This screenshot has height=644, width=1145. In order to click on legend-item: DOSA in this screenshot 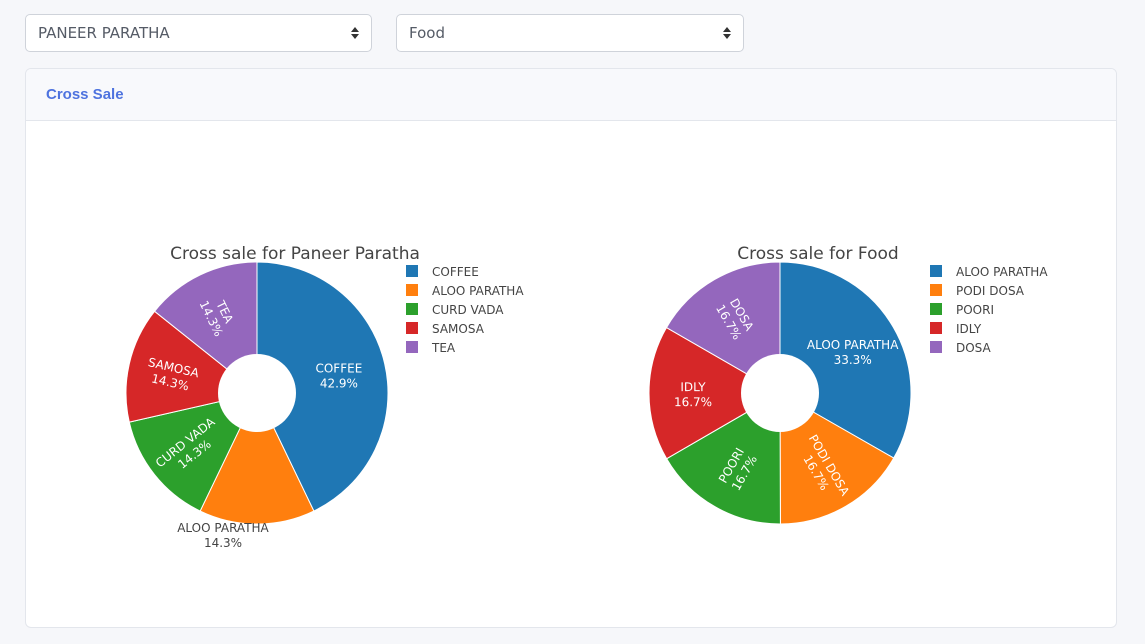, I will do `click(961, 348)`.